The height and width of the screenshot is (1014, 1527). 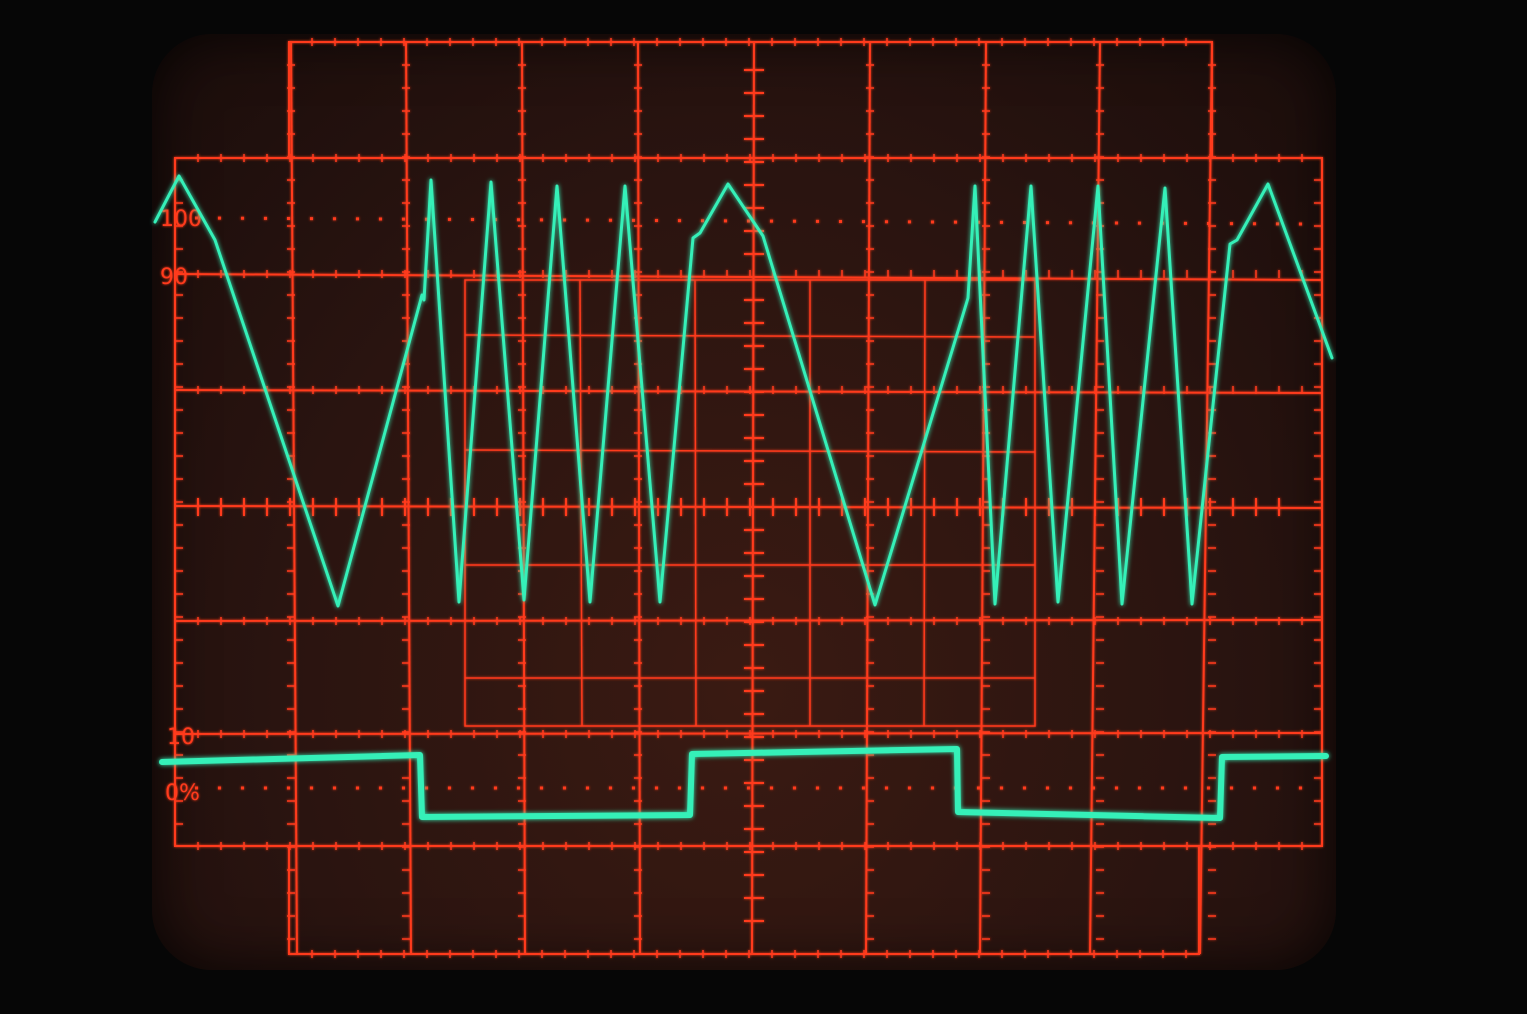 I want to click on percent-labels: 100 90 10 0%, so click(x=181, y=506).